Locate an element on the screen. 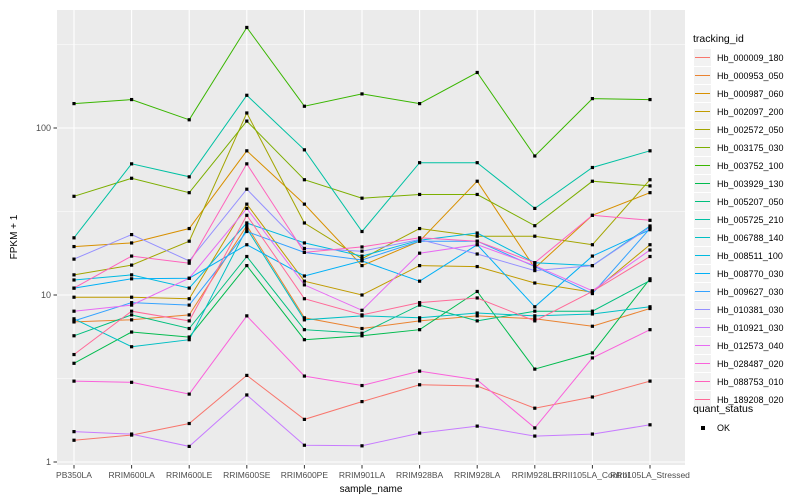 The height and width of the screenshot is (500, 800). legend-title-quant-status: quant_status is located at coordinates (723, 409).